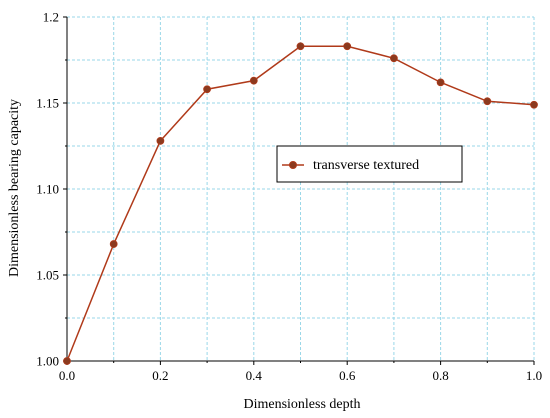  What do you see at coordinates (47, 103) in the screenshot?
I see `y-tick-label: 1.15` at bounding box center [47, 103].